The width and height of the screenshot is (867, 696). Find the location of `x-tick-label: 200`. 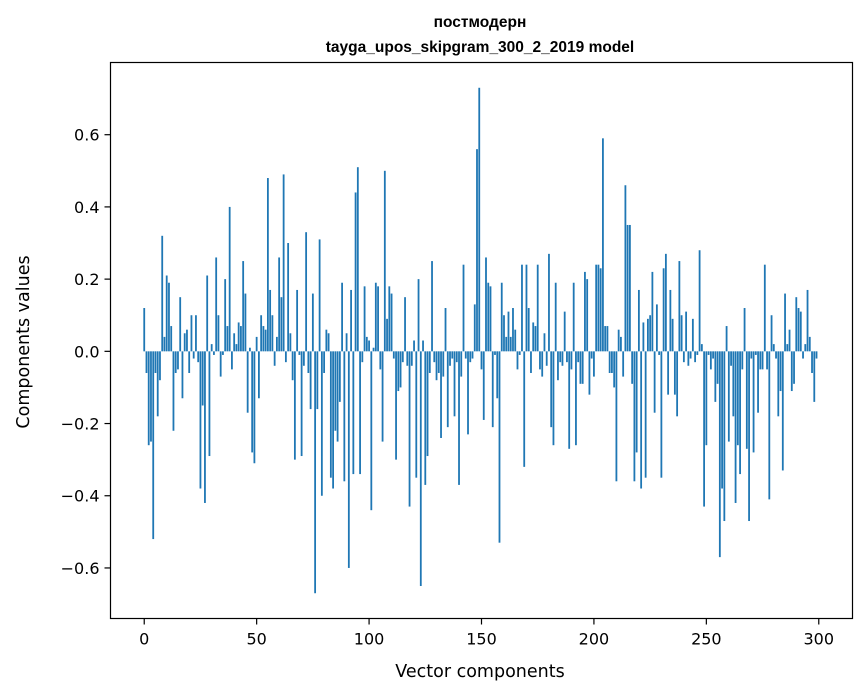

x-tick-label: 200 is located at coordinates (594, 639).